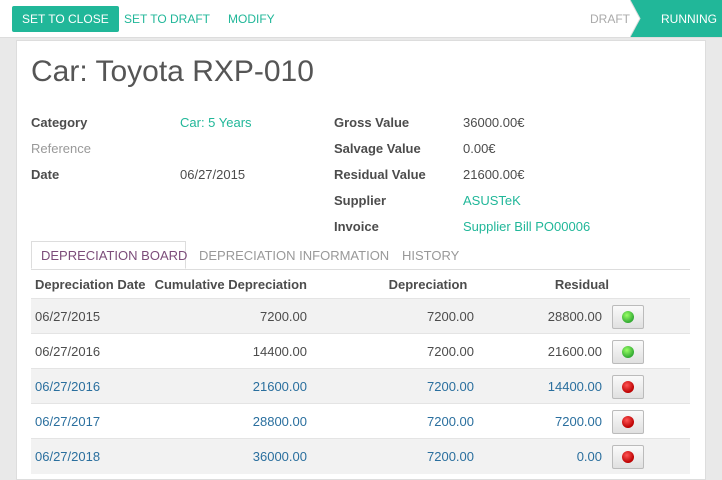 The image size is (722, 480). Describe the element at coordinates (377, 148) in the screenshot. I see `field-label: Salvage Value` at that location.